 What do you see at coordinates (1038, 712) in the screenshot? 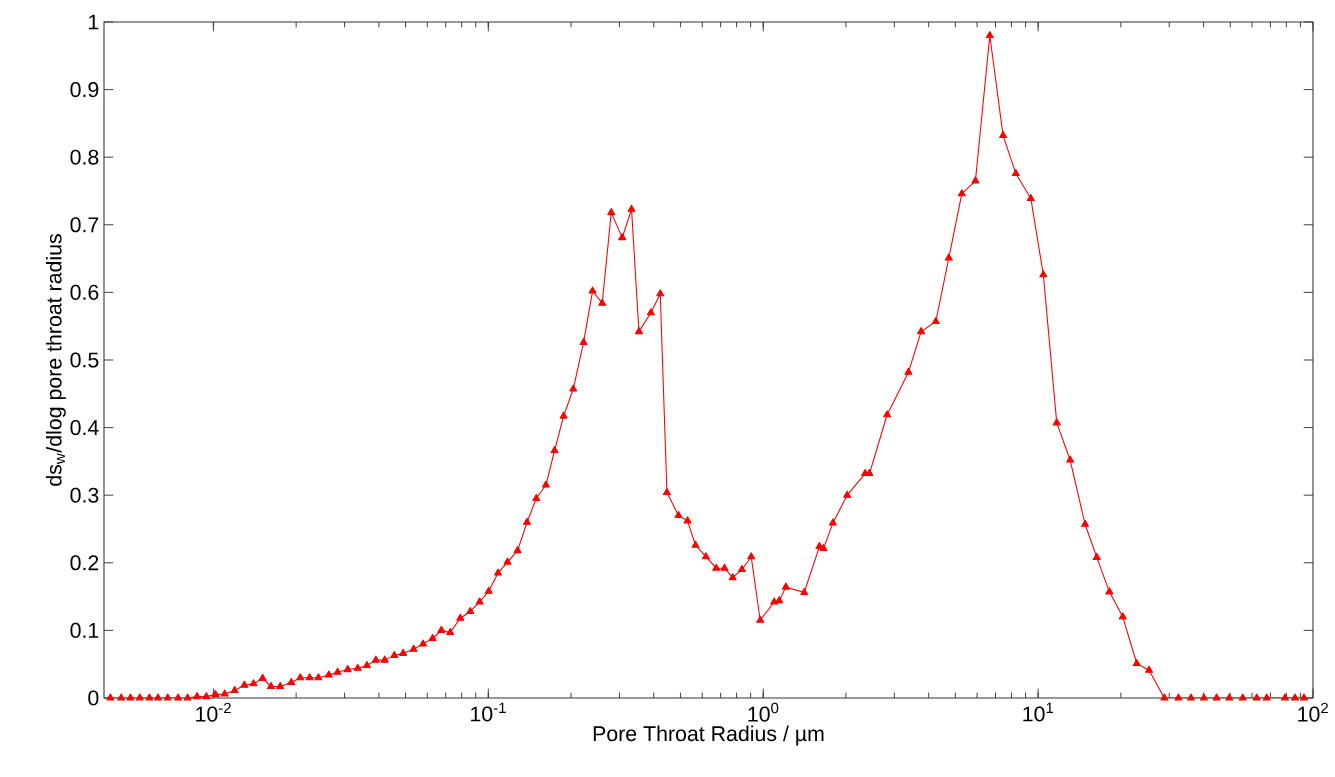
I see `x-tick-label: 10$^{1}$` at bounding box center [1038, 712].